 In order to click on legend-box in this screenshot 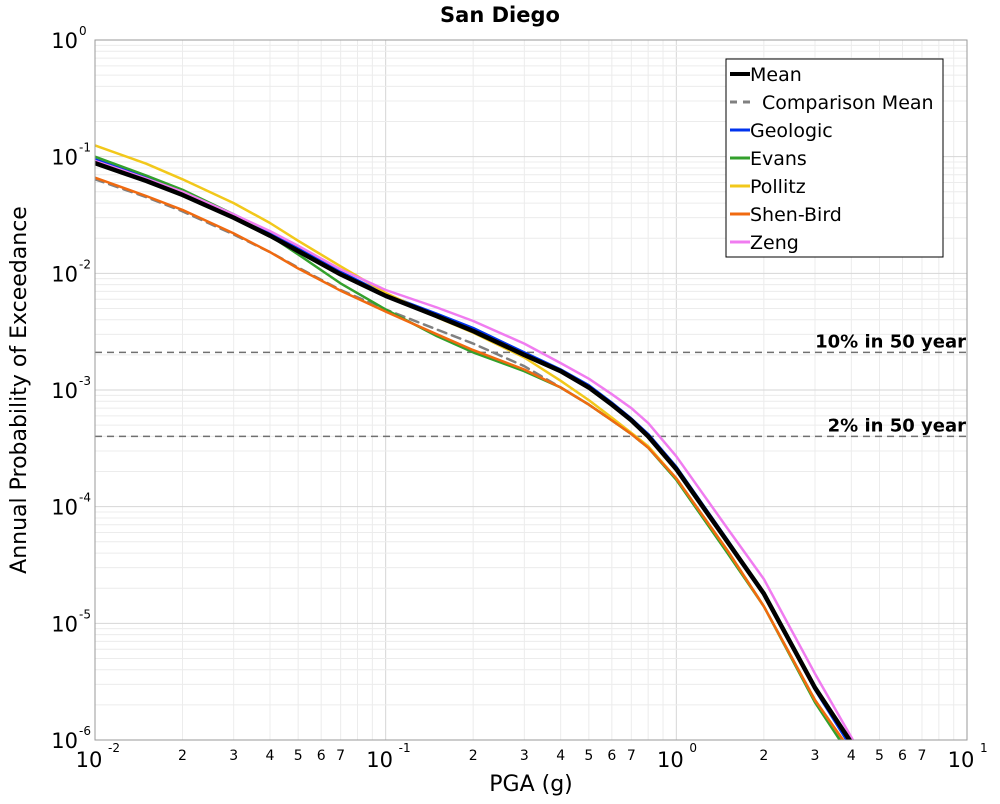, I will do `click(834, 158)`.